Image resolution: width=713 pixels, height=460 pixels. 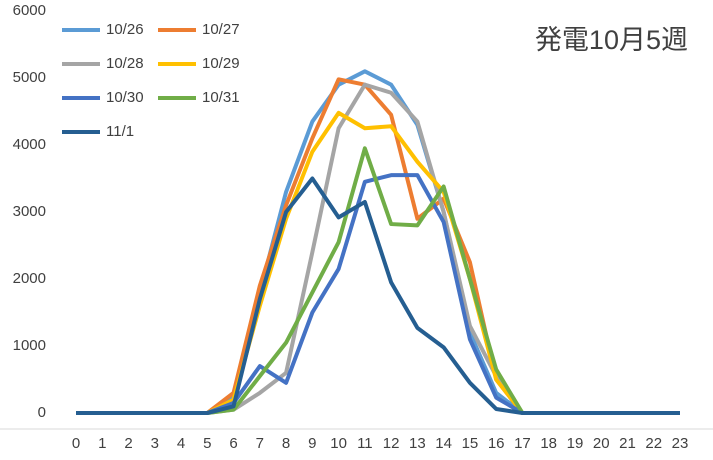 What do you see at coordinates (125, 29) in the screenshot?
I see `legend-label: 10/26` at bounding box center [125, 29].